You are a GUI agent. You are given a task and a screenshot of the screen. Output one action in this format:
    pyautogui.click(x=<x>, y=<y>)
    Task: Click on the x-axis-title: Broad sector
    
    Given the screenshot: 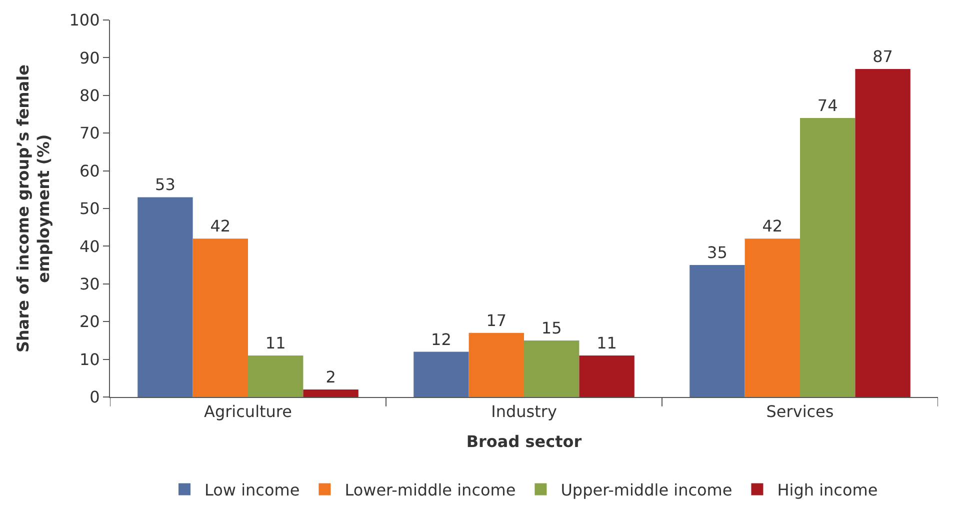 What is the action you would take?
    pyautogui.click(x=524, y=441)
    